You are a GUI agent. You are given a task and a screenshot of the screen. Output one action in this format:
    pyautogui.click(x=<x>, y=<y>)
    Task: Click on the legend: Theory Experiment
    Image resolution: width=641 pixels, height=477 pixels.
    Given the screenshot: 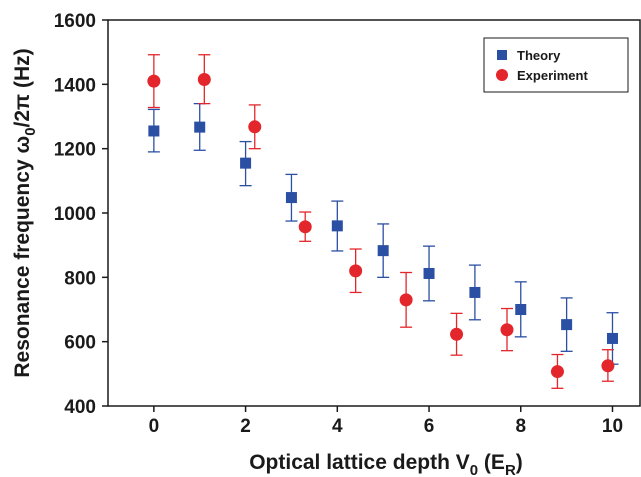 What is the action you would take?
    pyautogui.click(x=556, y=65)
    